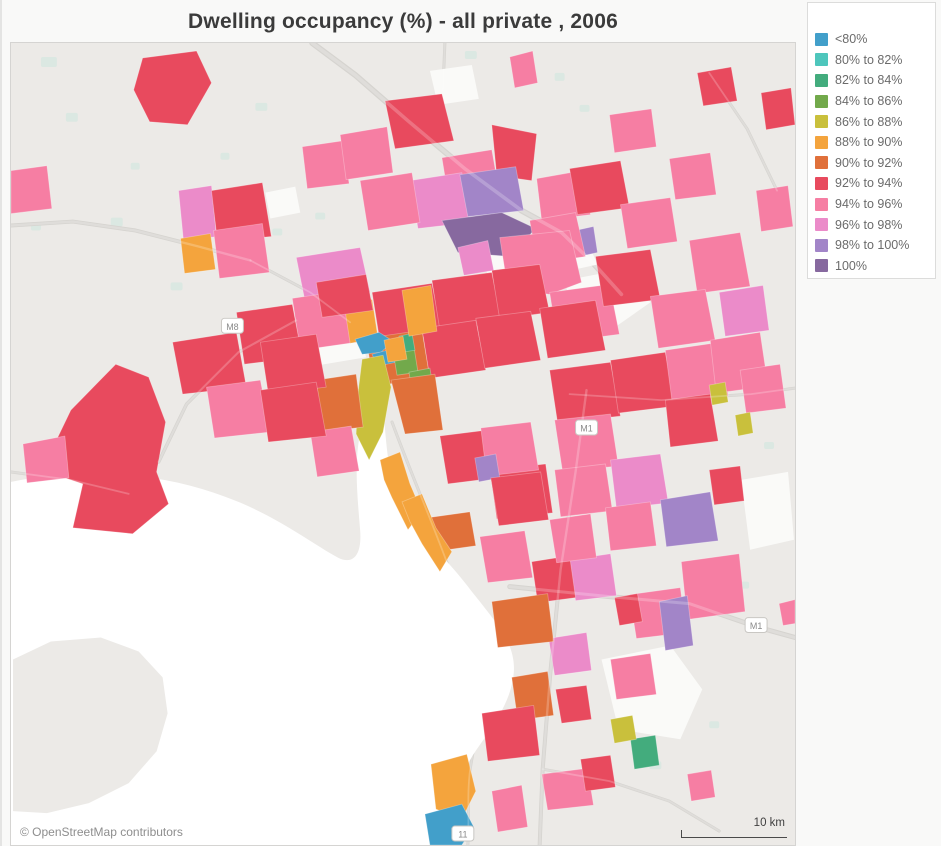  I want to click on legend-item: 94% to 96%, so click(873, 204).